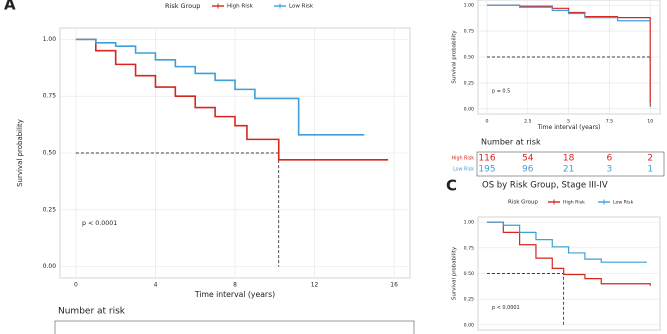  What do you see at coordinates (568, 170) in the screenshot?
I see `risk-count: 21` at bounding box center [568, 170].